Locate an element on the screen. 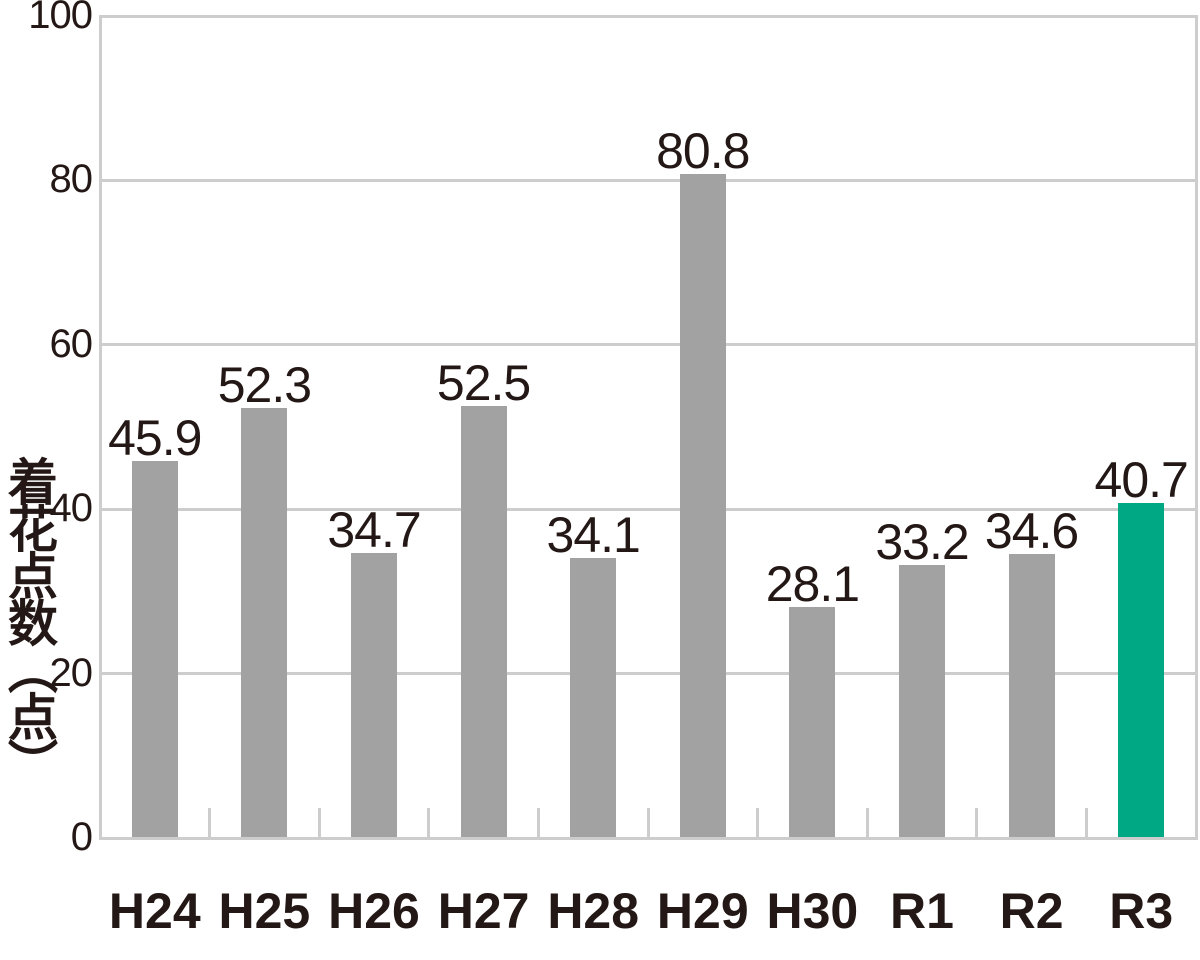 The width and height of the screenshot is (1200, 960). bar-H26 is located at coordinates (374, 695).